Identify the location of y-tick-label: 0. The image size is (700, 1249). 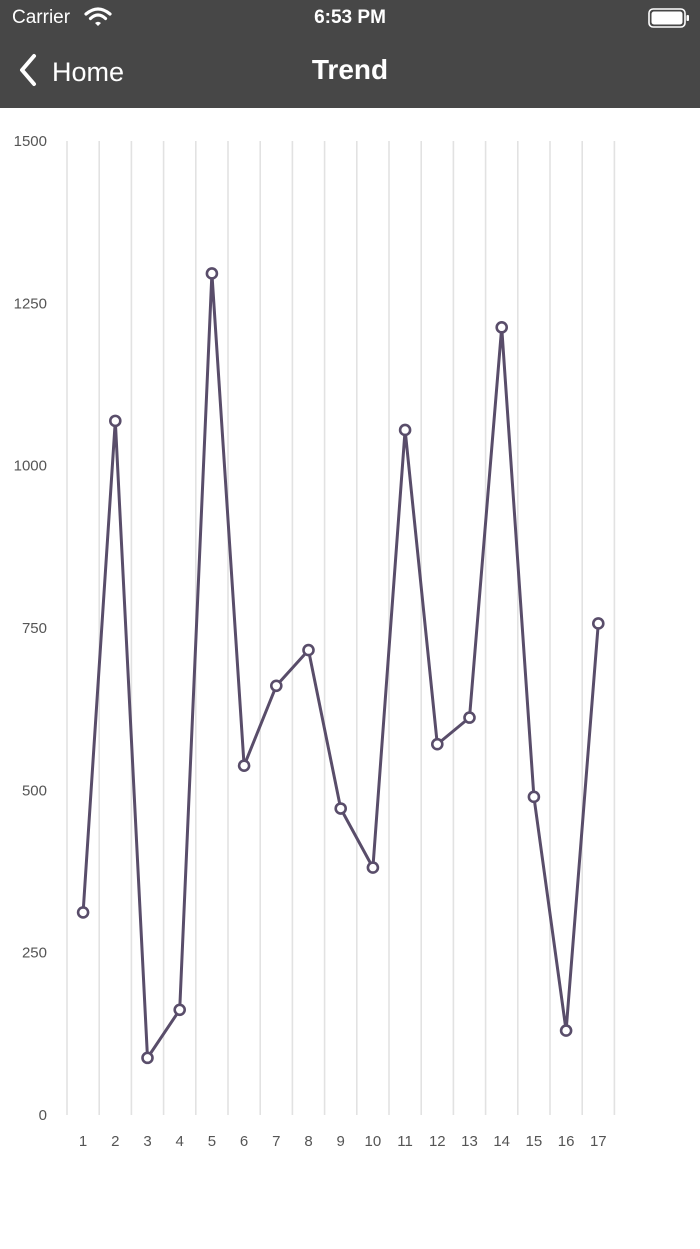
(43, 1115).